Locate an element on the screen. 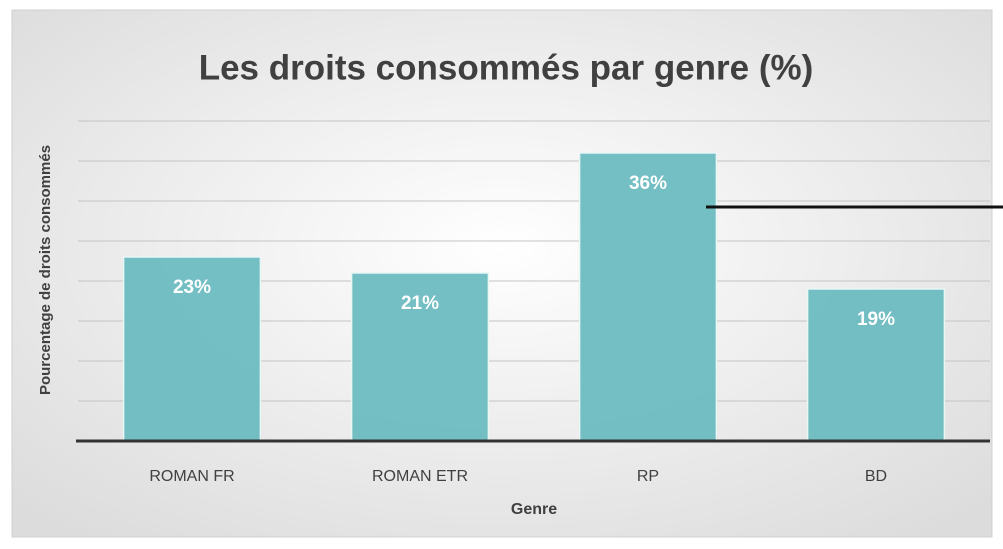 This screenshot has height=549, width=1003. data-label: 36% is located at coordinates (648, 183).